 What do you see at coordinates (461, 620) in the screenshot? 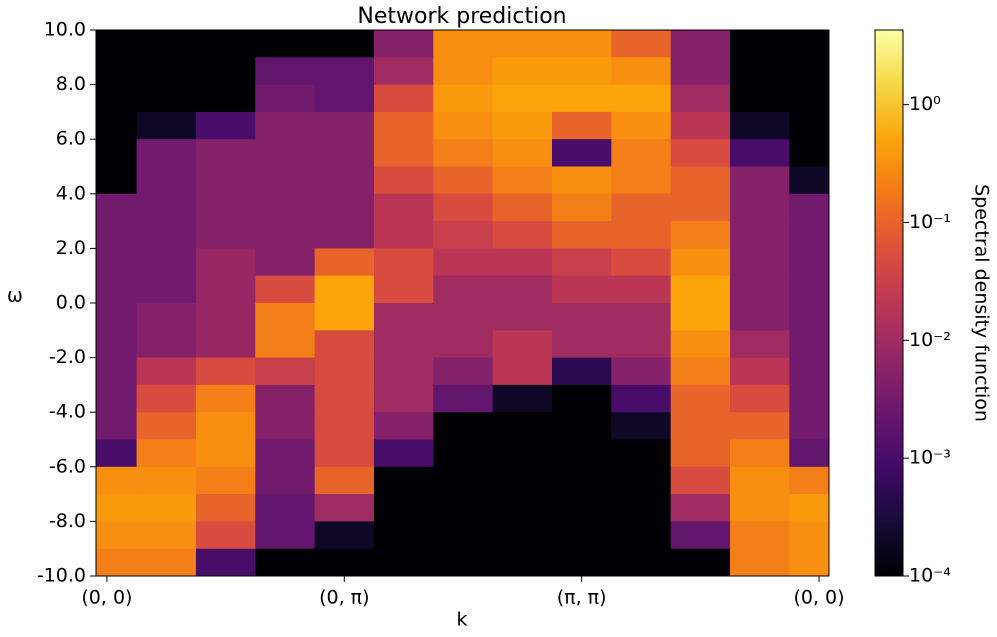
I see `x-axis-label: k` at bounding box center [461, 620].